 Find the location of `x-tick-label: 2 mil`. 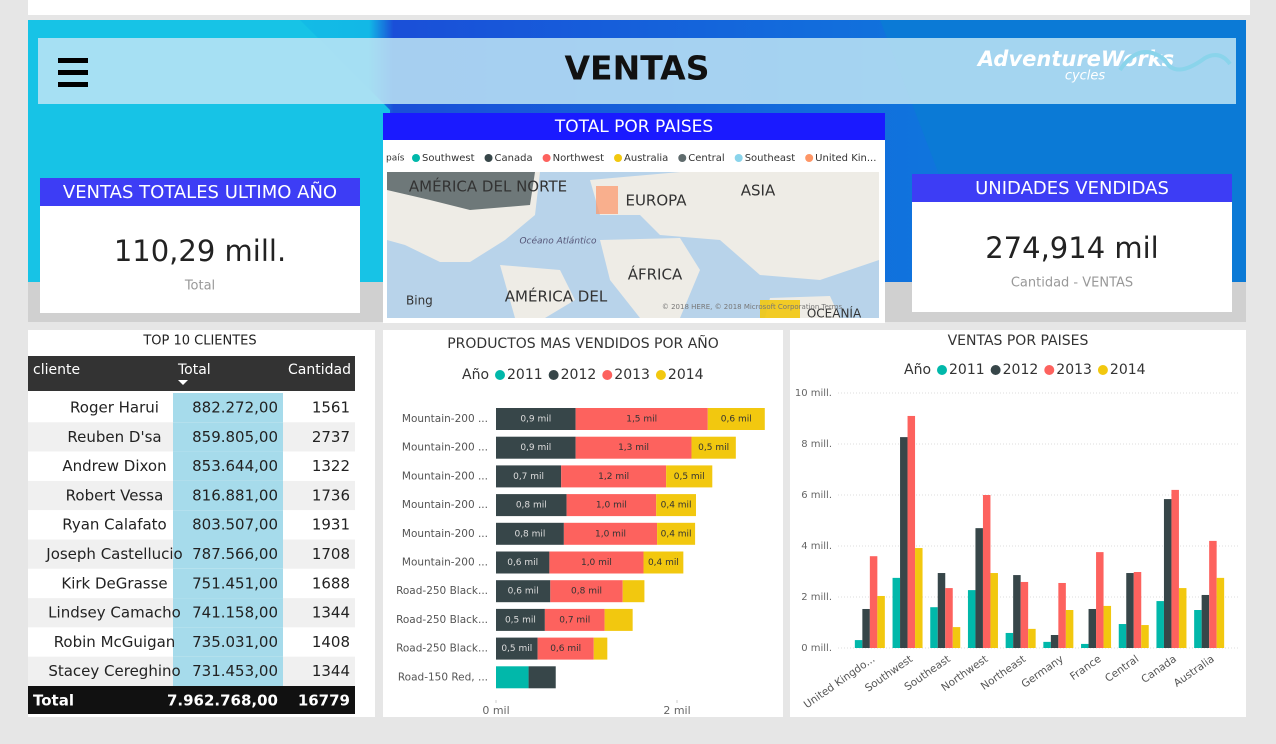

x-tick-label: 2 mil is located at coordinates (676, 710).